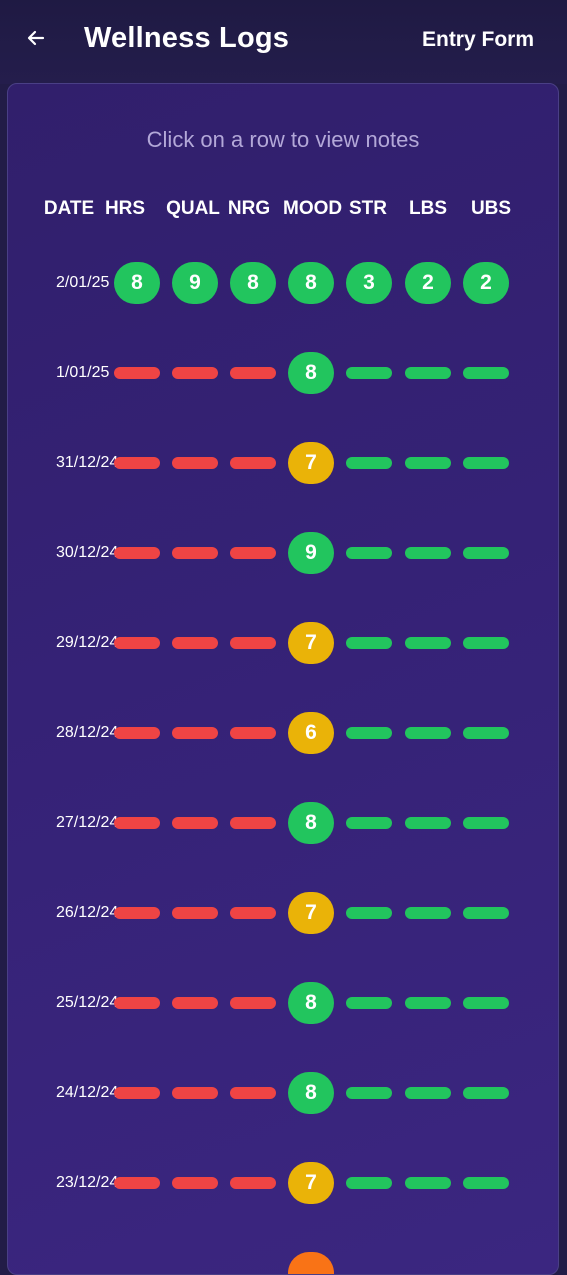 This screenshot has width=567, height=1275. I want to click on mood-score-badge: 6, so click(311, 733).